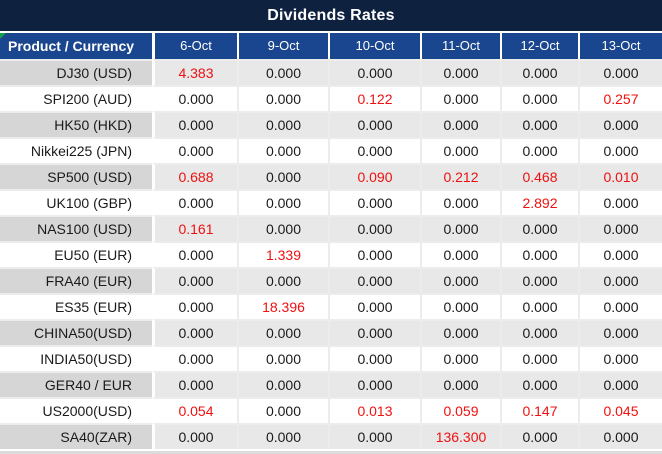  What do you see at coordinates (374, 410) in the screenshot?
I see `rate-cell: 0.013` at bounding box center [374, 410].